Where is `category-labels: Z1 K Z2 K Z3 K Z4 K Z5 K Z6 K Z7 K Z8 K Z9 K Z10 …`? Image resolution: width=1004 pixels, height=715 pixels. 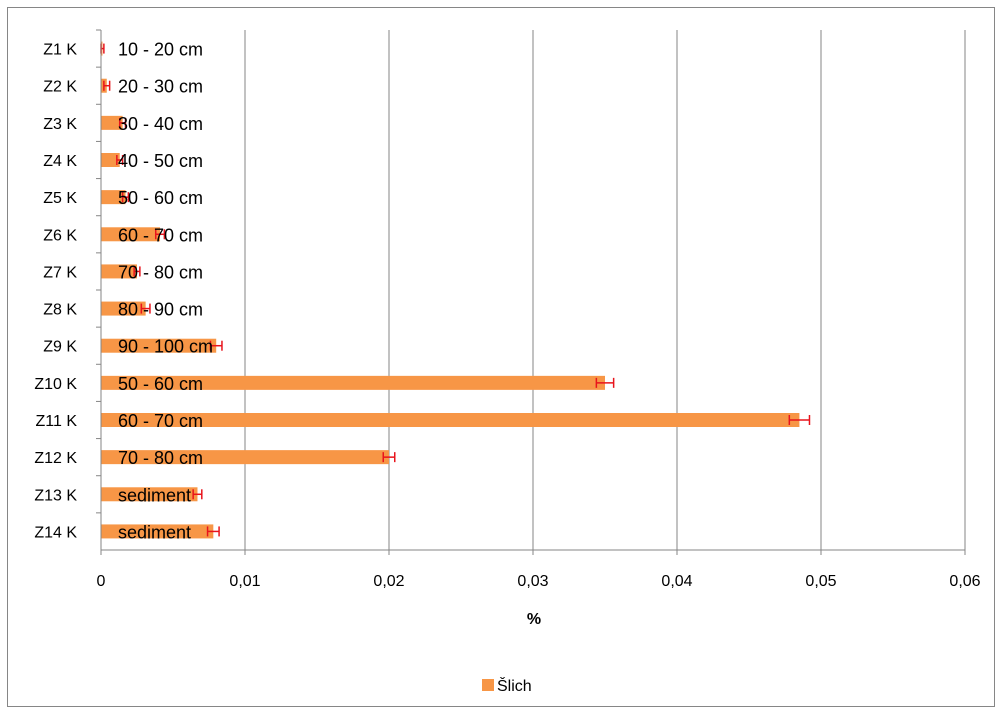 category-labels: Z1 K Z2 K Z3 K Z4 K Z5 K Z6 K Z7 K Z8 K Z9 K Z10 … is located at coordinates (55, 292).